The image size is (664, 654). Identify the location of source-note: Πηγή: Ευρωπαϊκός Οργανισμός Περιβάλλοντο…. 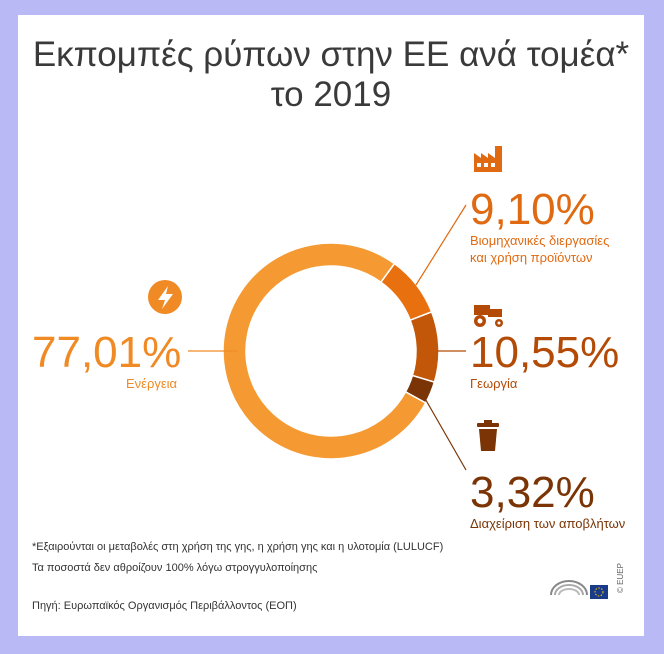
(164, 606).